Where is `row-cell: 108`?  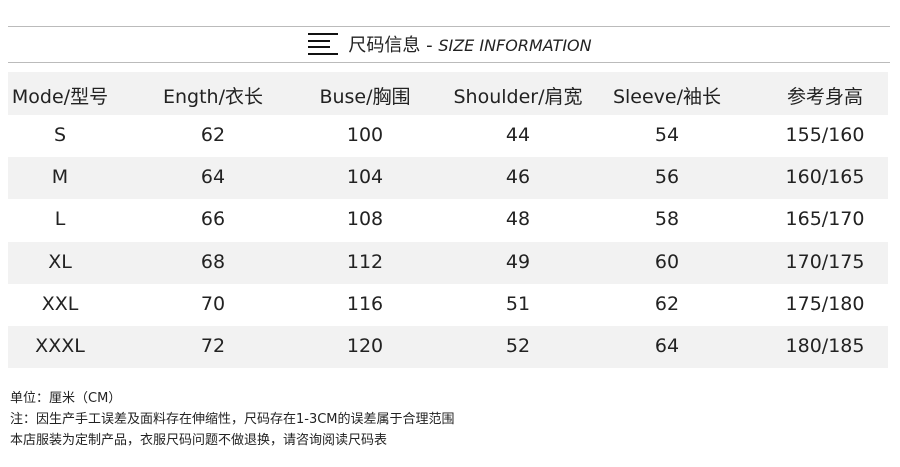 row-cell: 108 is located at coordinates (365, 219).